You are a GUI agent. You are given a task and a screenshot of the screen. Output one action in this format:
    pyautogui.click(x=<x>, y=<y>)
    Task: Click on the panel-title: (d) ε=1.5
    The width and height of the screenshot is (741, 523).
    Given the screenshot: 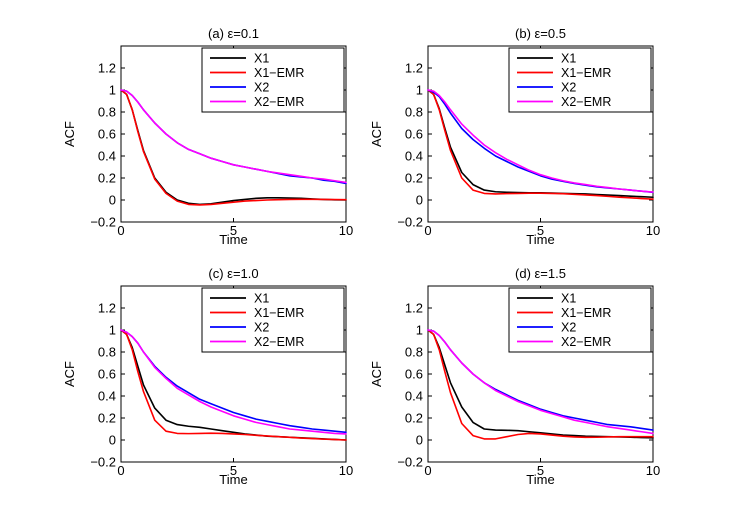 What is the action you would take?
    pyautogui.click(x=540, y=273)
    